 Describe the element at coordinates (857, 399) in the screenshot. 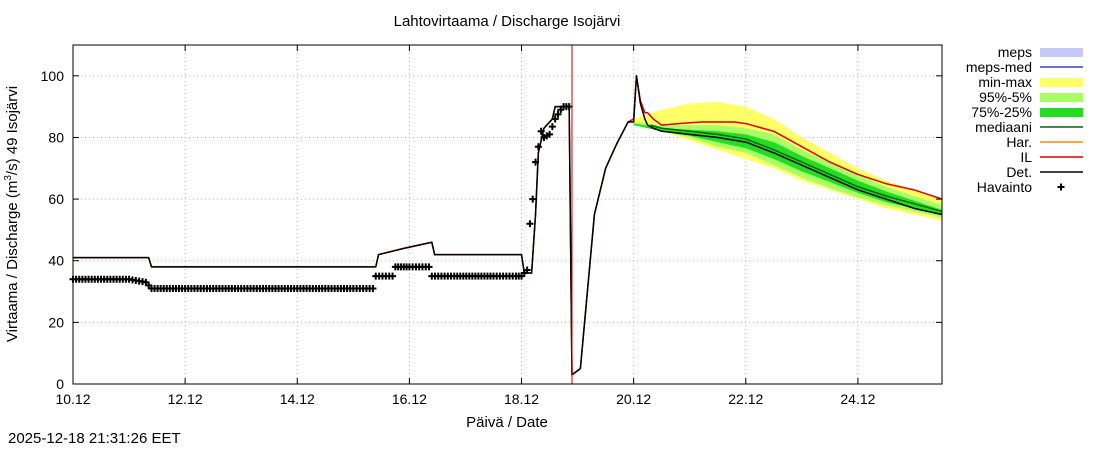

I see `x-tick-label: 24.12` at that location.